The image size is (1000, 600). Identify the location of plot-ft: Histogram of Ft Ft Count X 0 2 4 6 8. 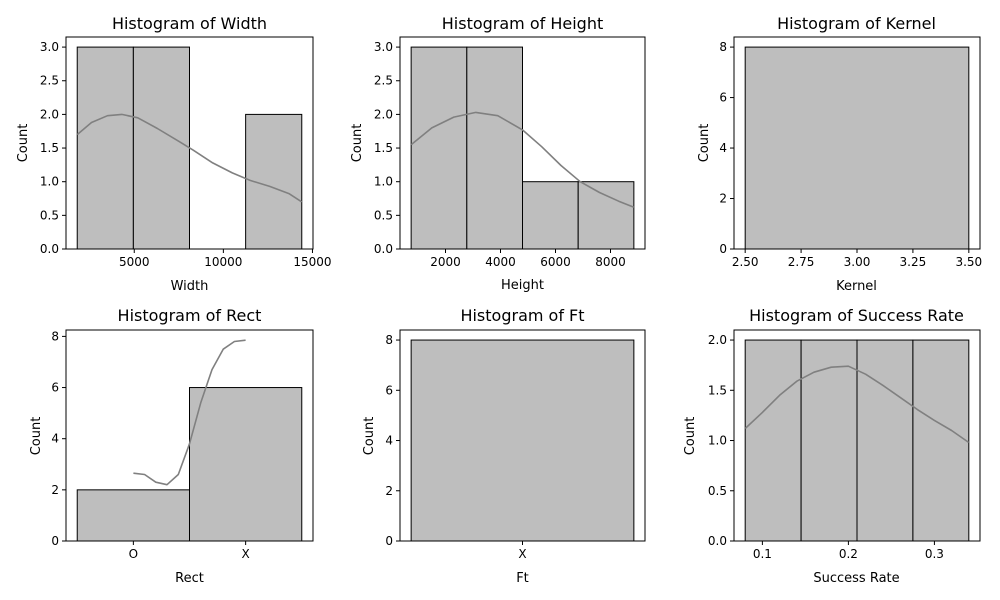
(504, 446).